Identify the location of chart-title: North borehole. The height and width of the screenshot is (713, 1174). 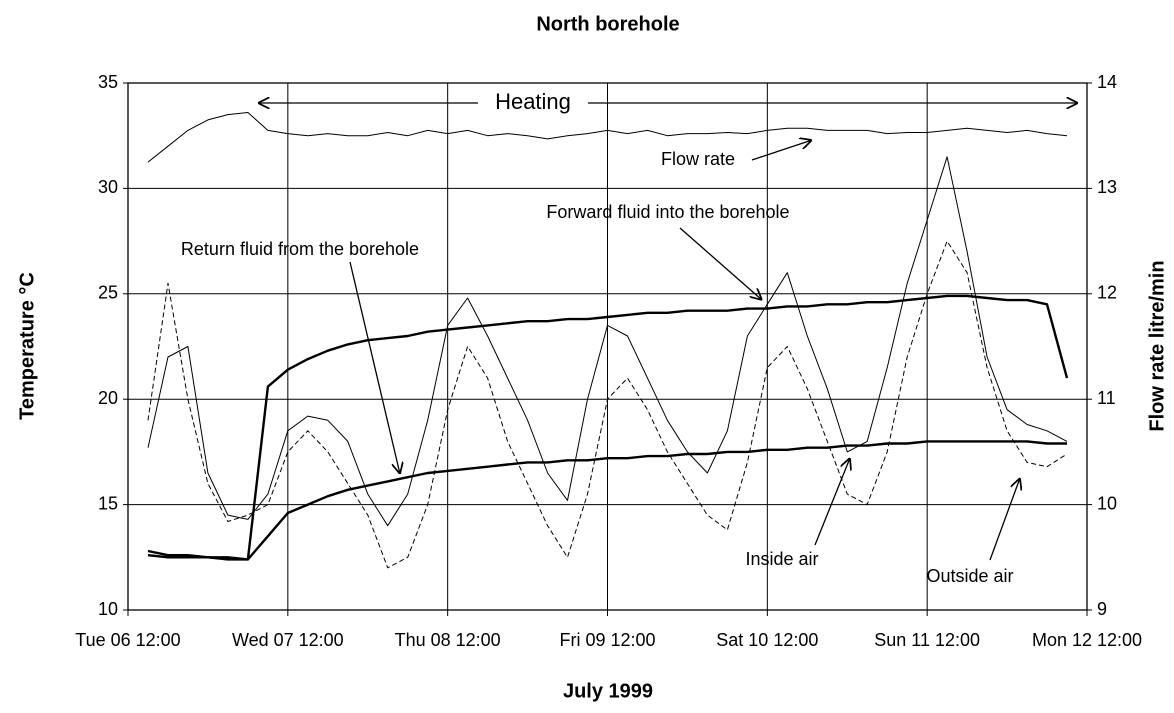
(607, 24).